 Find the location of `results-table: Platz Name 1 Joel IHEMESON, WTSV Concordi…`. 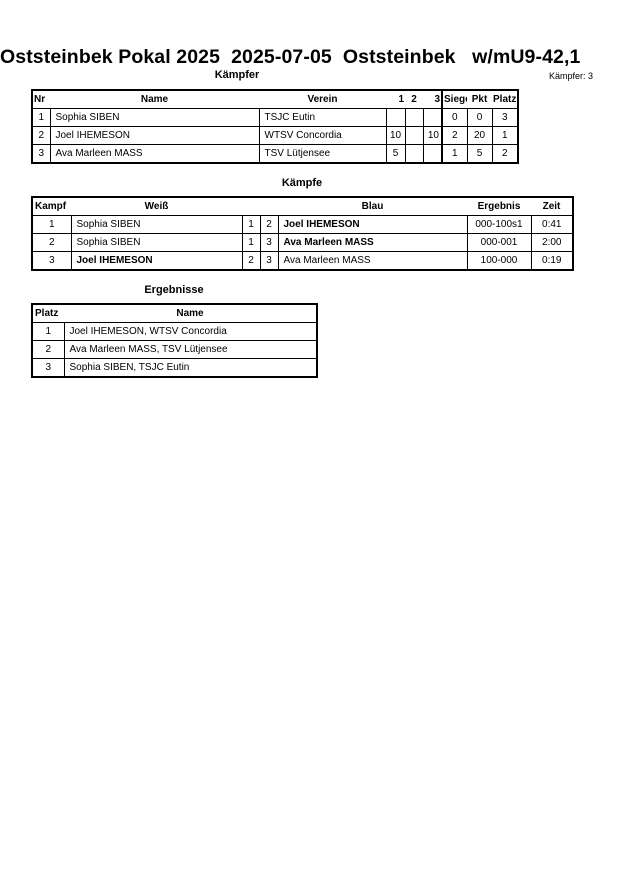

results-table: Platz Name 1 Joel IHEMESON, WTSV Concordi… is located at coordinates (174, 340).